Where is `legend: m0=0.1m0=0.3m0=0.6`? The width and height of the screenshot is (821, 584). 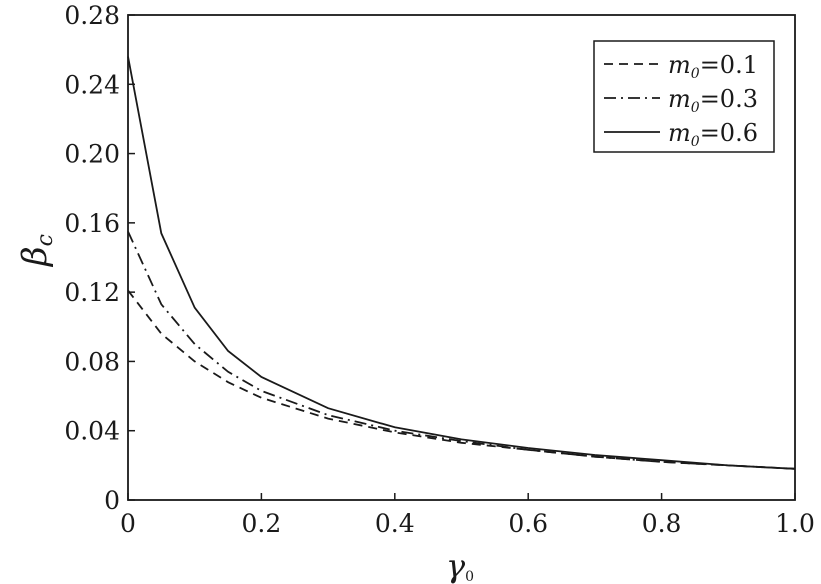
legend: m0=0.1m0=0.3m0=0.6 is located at coordinates (684, 96).